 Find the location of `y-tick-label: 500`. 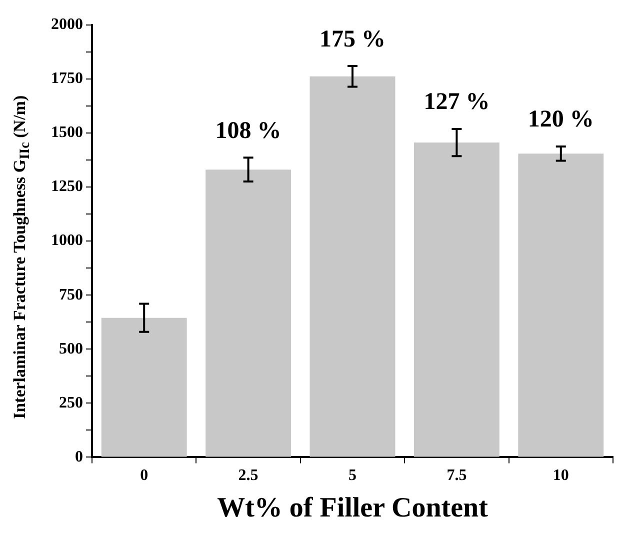

y-tick-label: 500 is located at coordinates (71, 349).